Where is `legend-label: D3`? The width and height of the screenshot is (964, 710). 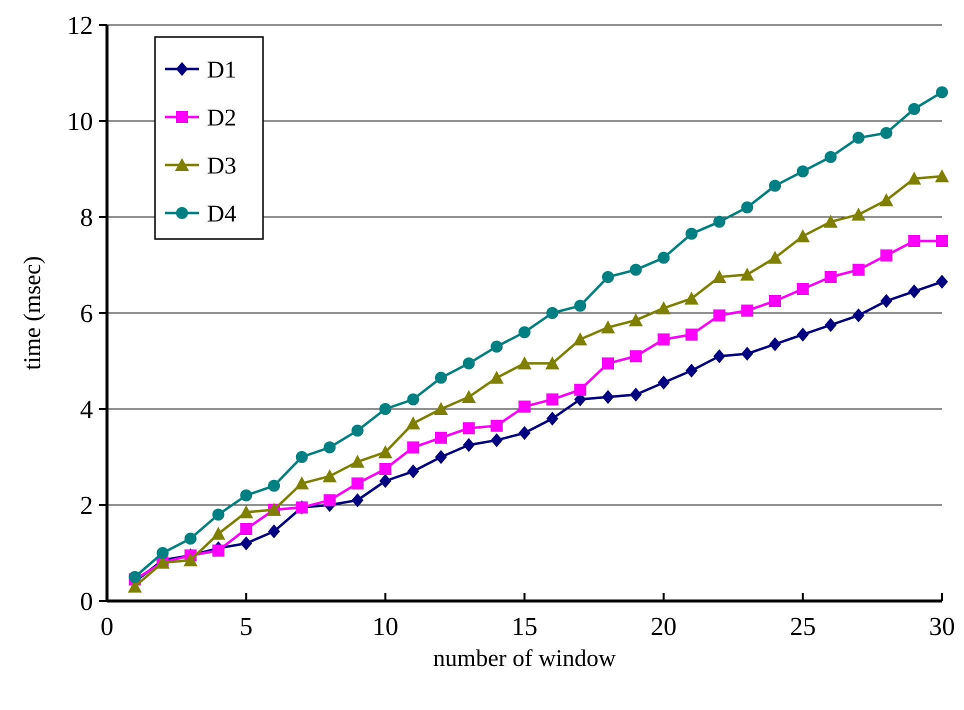
legend-label: D3 is located at coordinates (221, 166).